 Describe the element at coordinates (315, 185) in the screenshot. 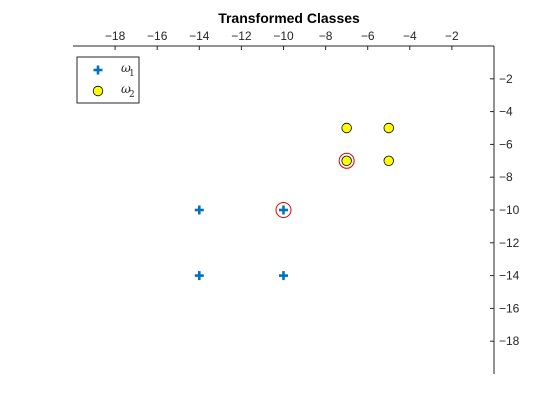

I see `highlight-rings` at that location.